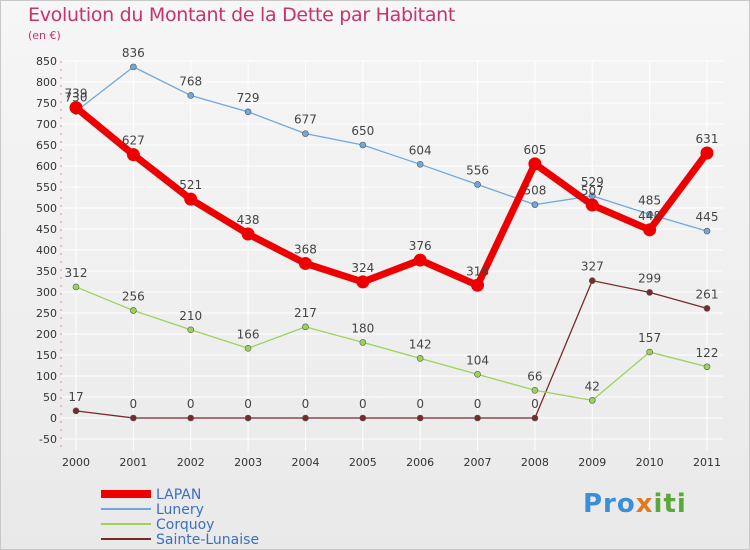 The image size is (750, 550). Describe the element at coordinates (644, 504) in the screenshot. I see `logo-part-2: x` at that location.